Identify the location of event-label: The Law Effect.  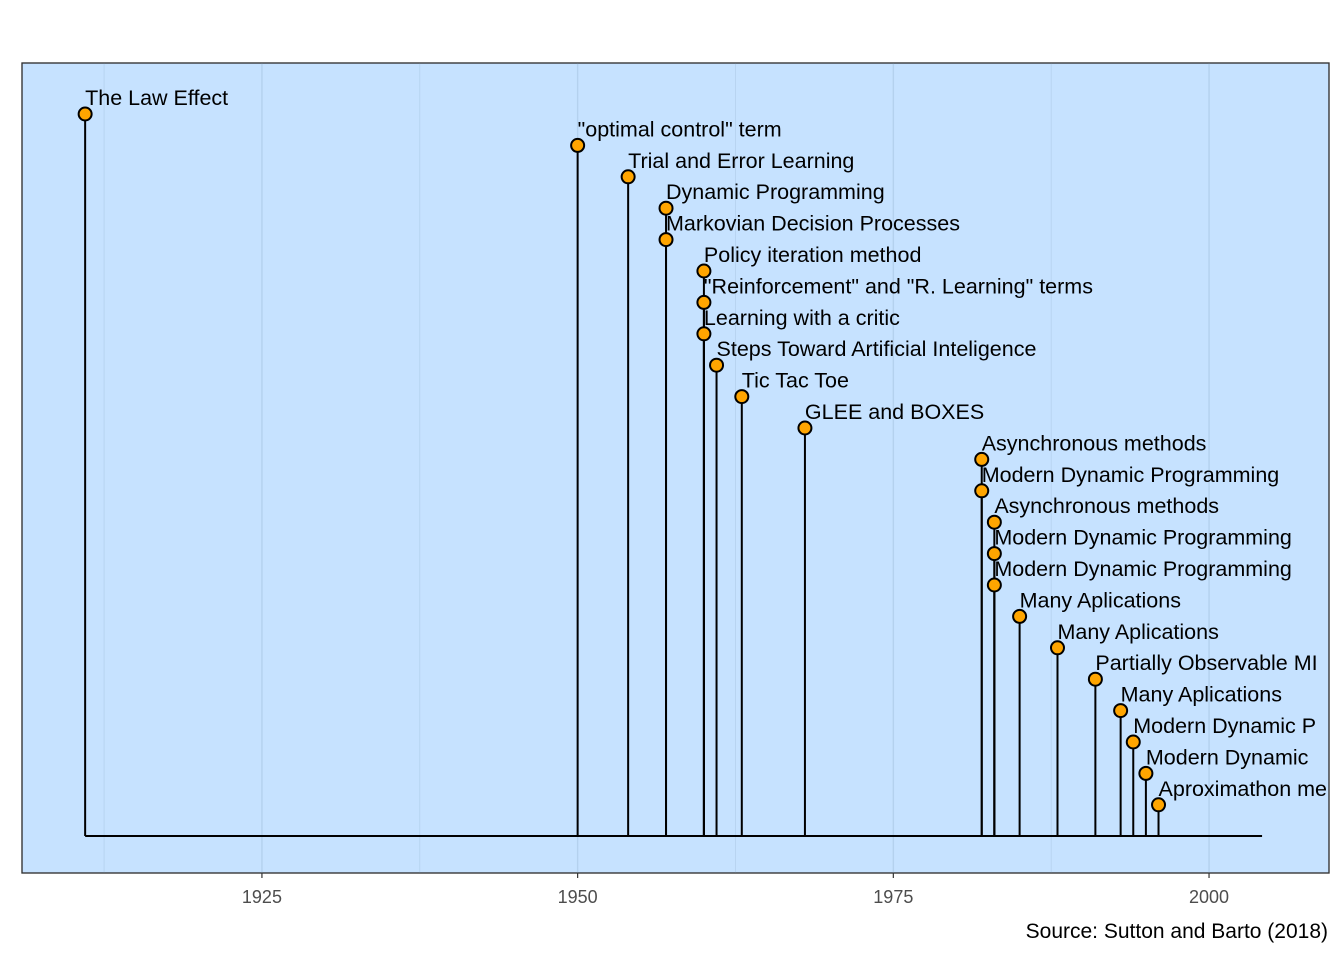
(156, 98).